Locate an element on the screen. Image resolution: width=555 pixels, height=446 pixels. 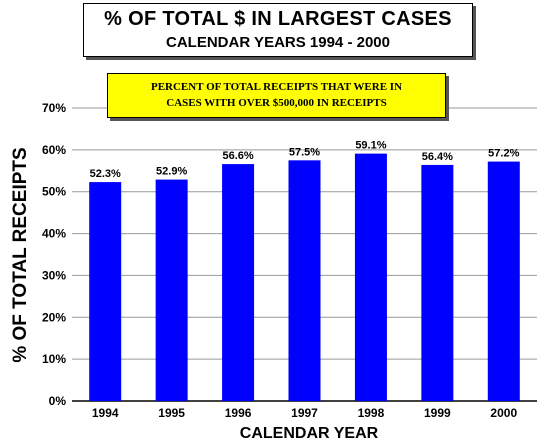
data-label: 52.3% is located at coordinates (105, 174).